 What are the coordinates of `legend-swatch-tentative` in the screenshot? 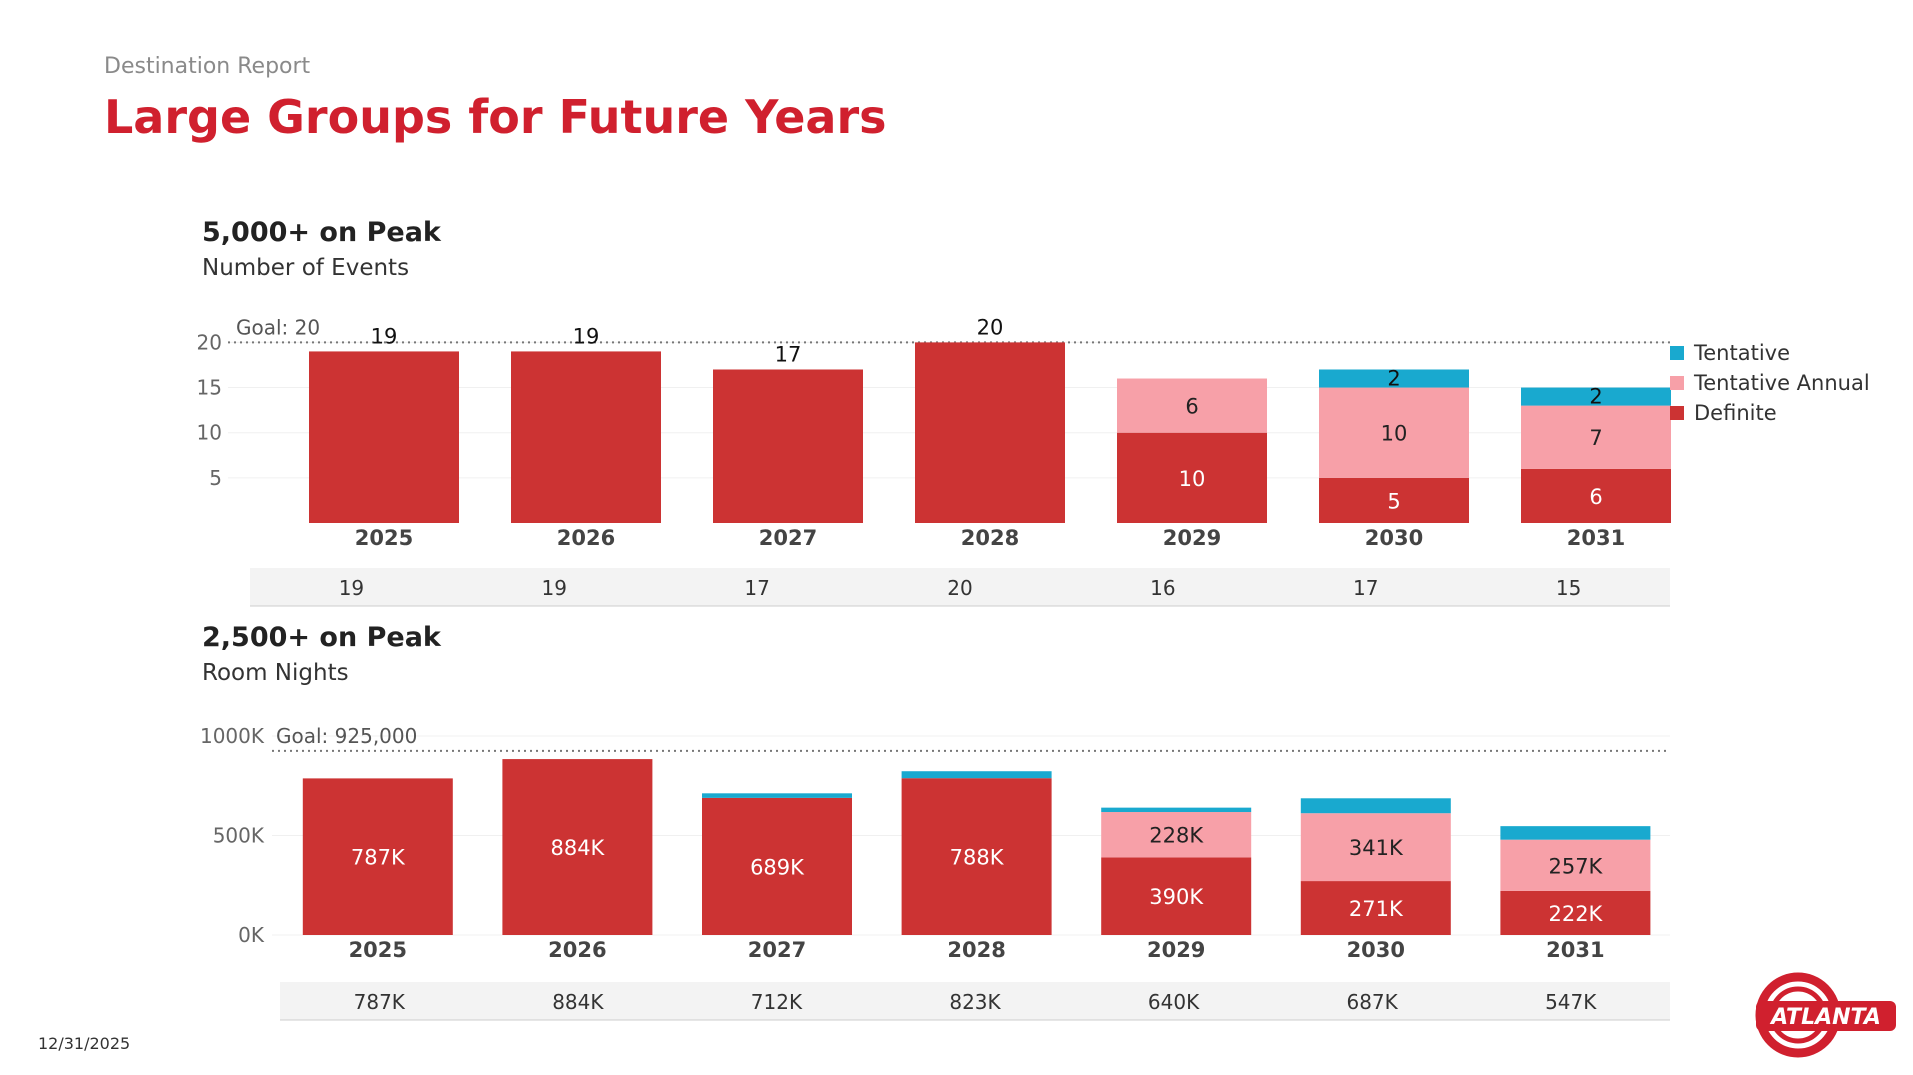 It's located at (1677, 353).